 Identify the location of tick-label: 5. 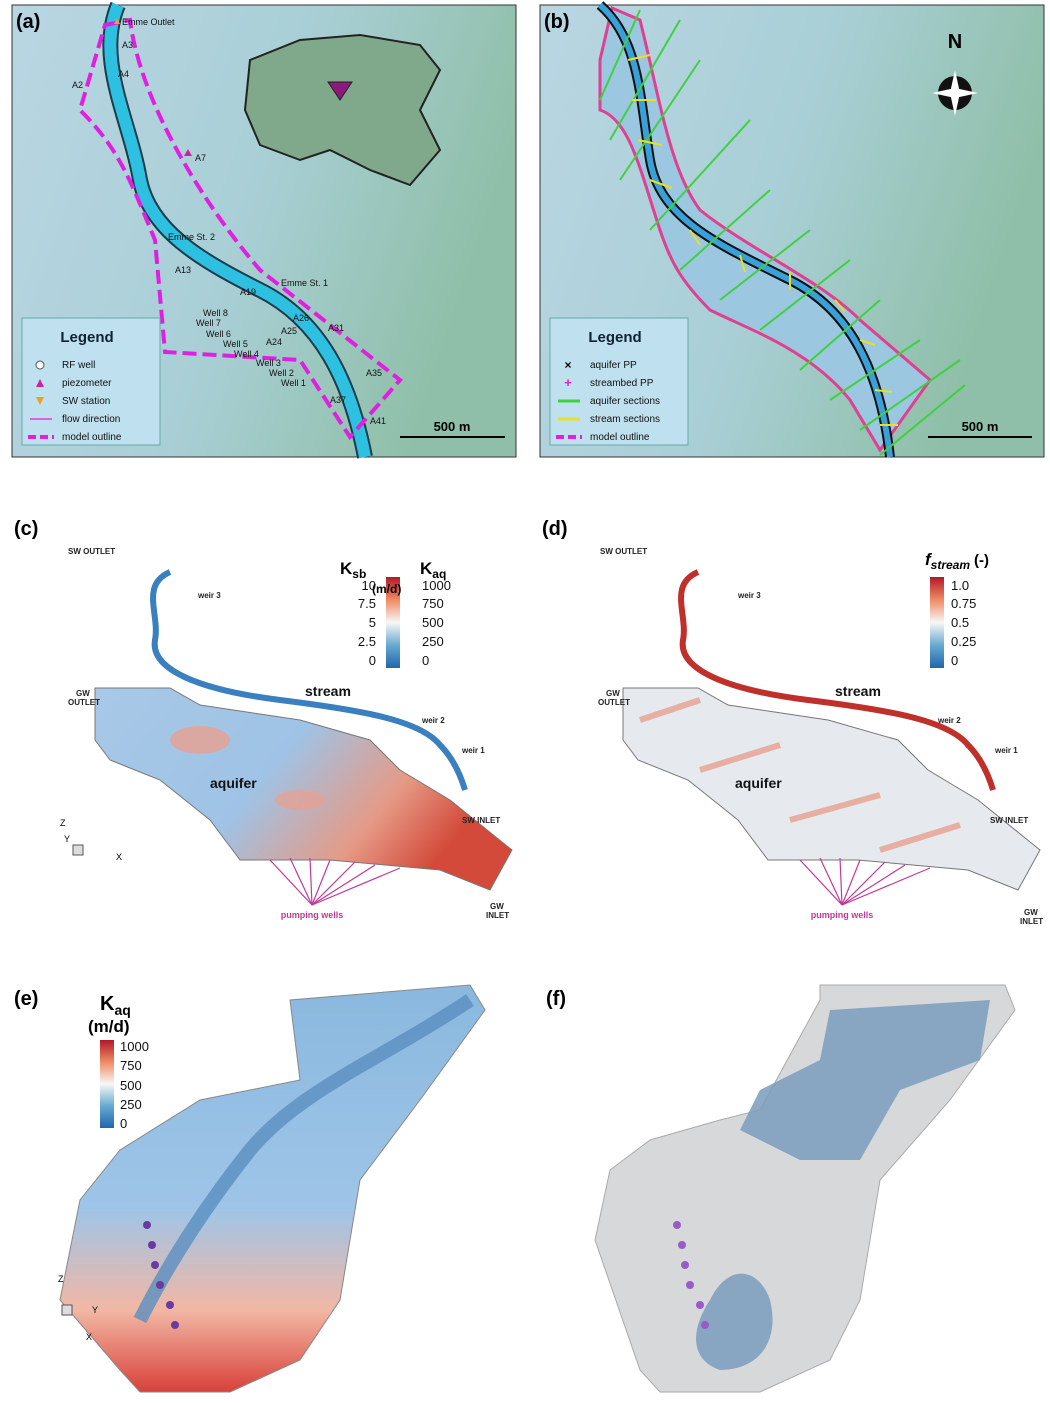
(372, 622).